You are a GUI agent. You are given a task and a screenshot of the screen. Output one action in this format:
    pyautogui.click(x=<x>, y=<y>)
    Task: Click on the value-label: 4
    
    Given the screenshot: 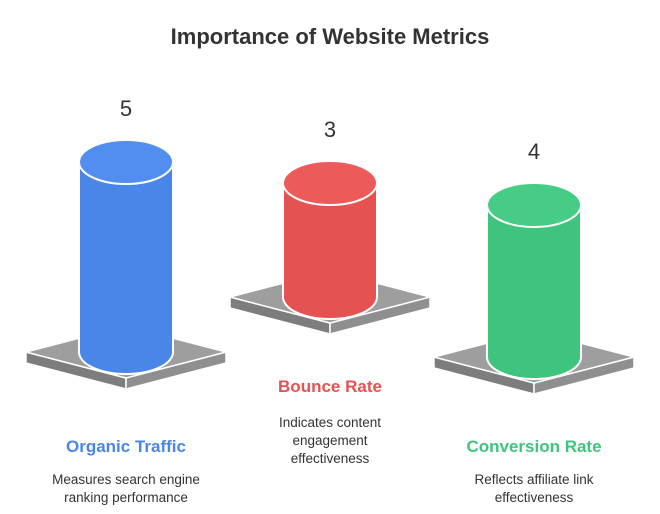 What is the action you would take?
    pyautogui.click(x=534, y=151)
    